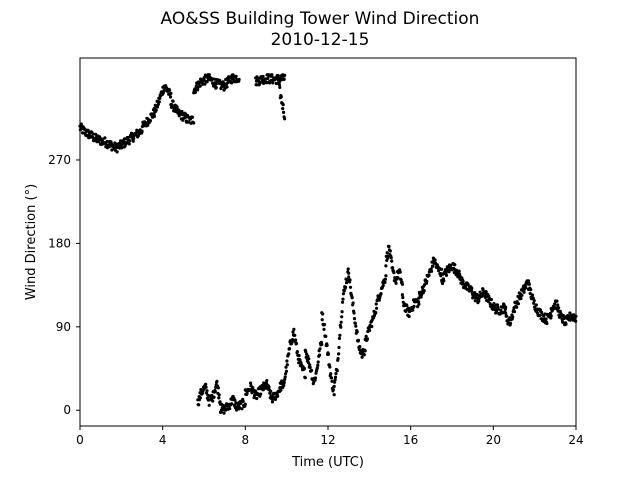 This screenshot has height=480, width=640. What do you see at coordinates (410, 440) in the screenshot?
I see `x-tick-label: 16` at bounding box center [410, 440].